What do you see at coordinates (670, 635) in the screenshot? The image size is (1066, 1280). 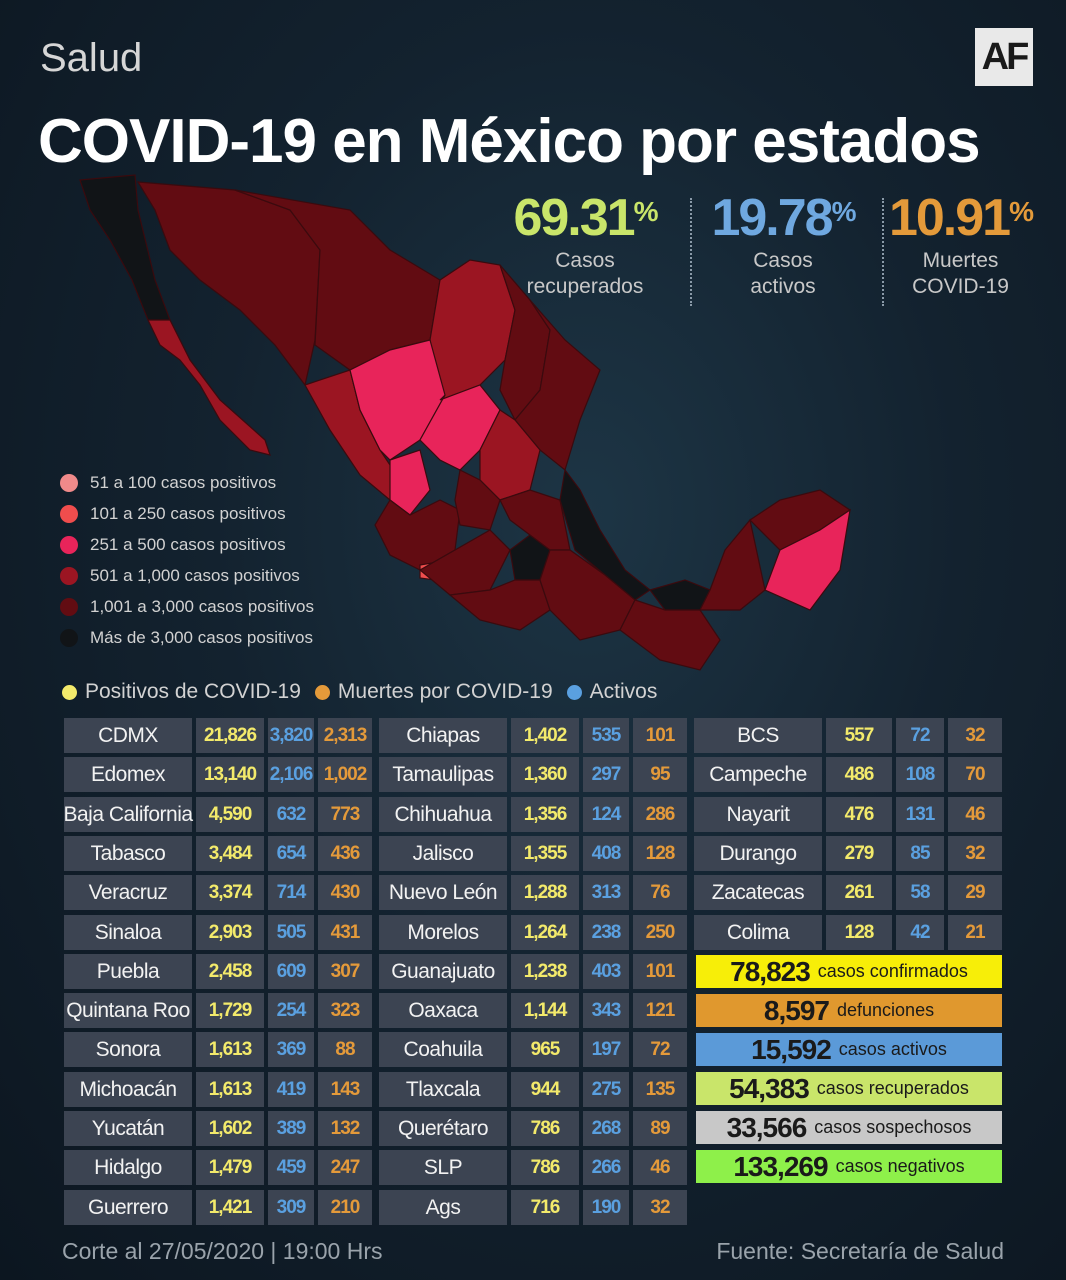 I see `map-state-chiapas` at bounding box center [670, 635].